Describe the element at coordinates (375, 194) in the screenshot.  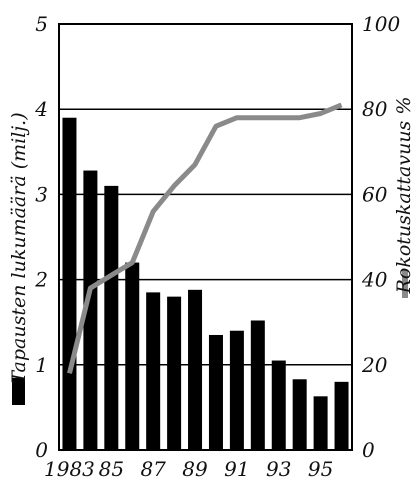
I see `right-tick-label: 60` at that location.